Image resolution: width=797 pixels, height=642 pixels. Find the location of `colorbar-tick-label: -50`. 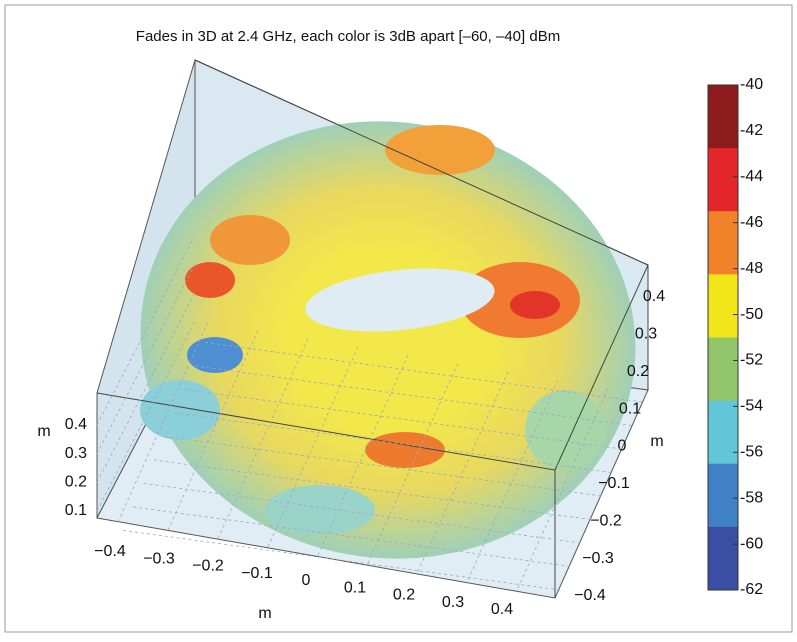

colorbar-tick-label: -50 is located at coordinates (751, 314).